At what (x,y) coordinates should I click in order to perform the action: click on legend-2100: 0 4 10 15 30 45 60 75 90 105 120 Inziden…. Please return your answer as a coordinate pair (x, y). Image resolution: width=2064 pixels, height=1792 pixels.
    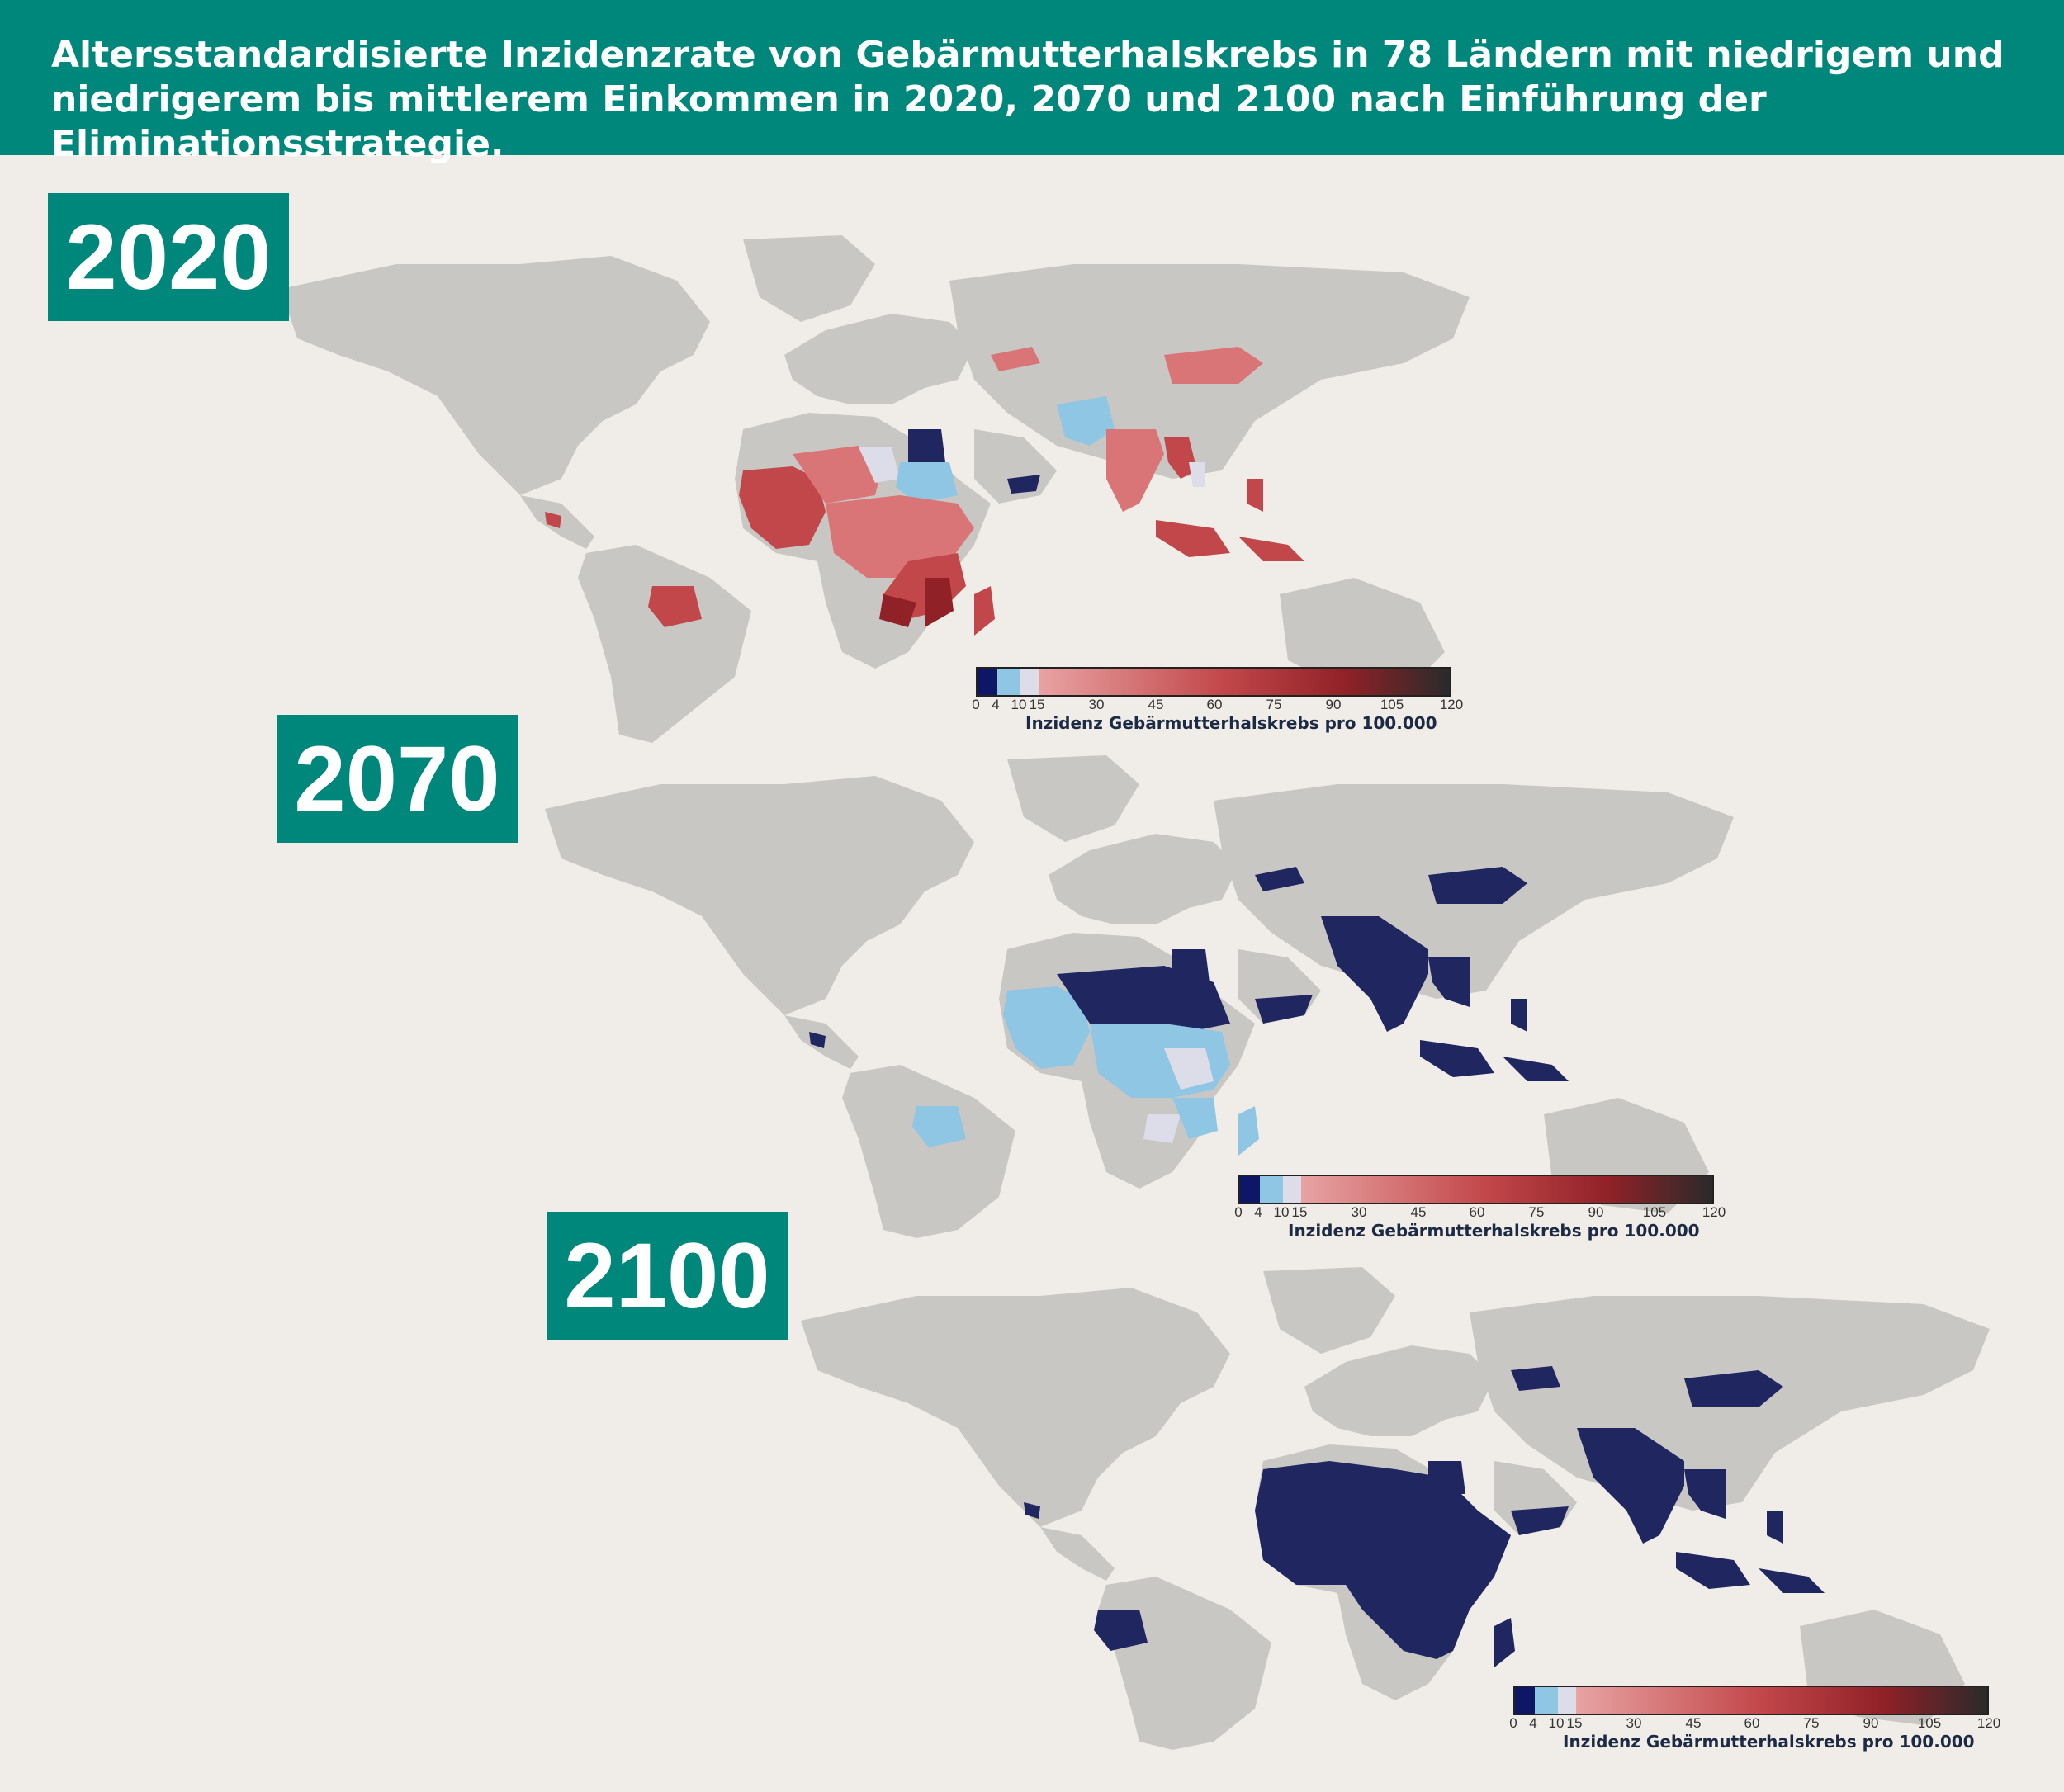
    Looking at the image, I should click on (1759, 1719).